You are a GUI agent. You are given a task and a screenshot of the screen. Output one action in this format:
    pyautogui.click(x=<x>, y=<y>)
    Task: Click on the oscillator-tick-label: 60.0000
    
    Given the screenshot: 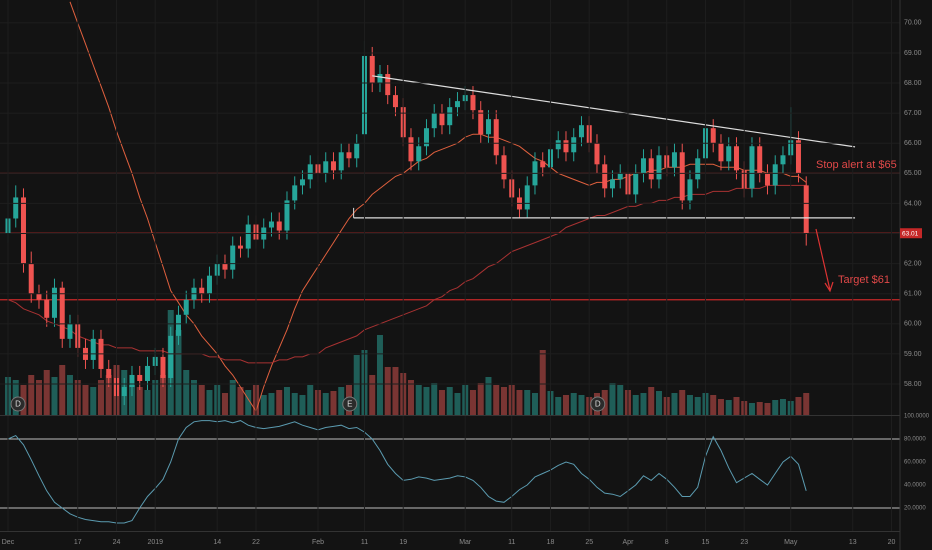 What is the action you would take?
    pyautogui.click(x=915, y=463)
    